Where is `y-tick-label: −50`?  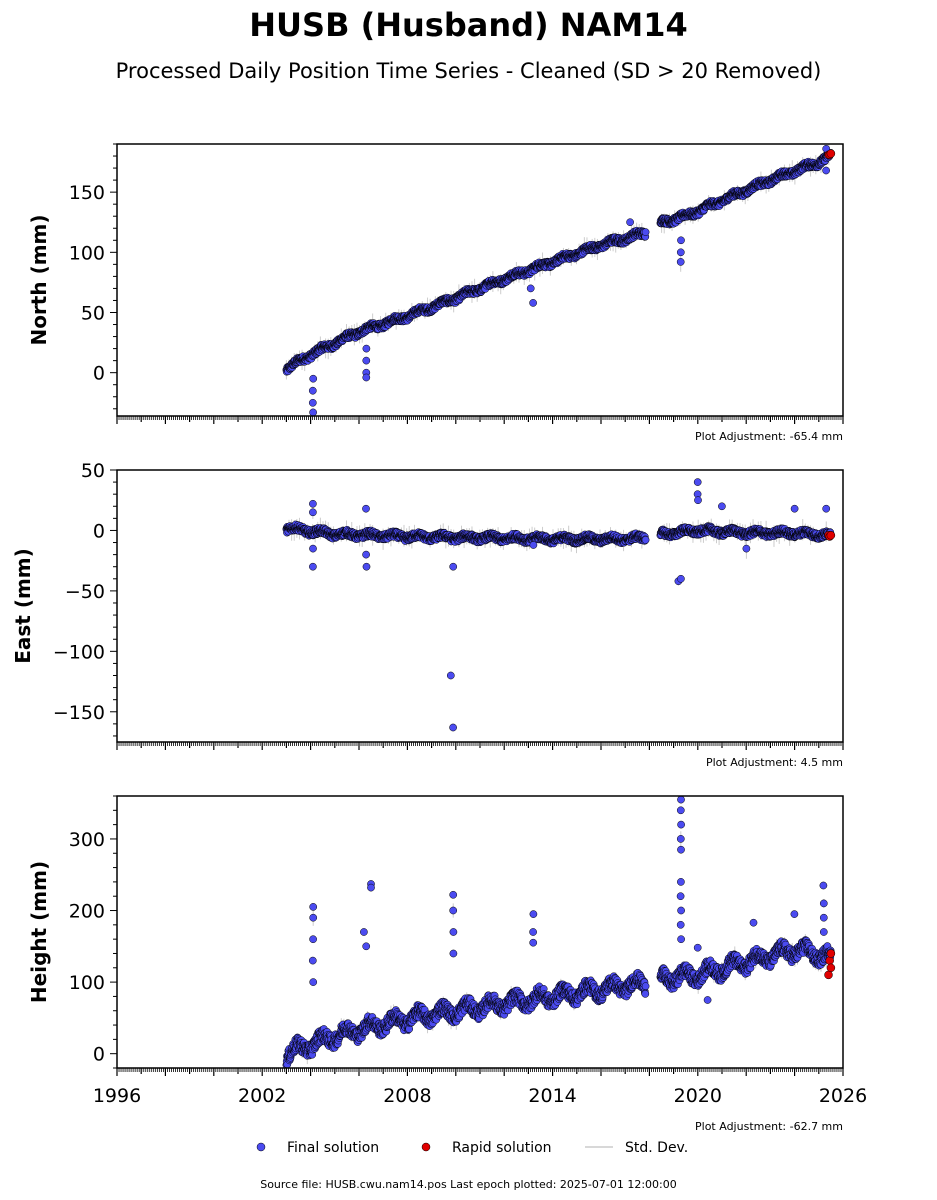 y-tick-label: −50 is located at coordinates (85, 592).